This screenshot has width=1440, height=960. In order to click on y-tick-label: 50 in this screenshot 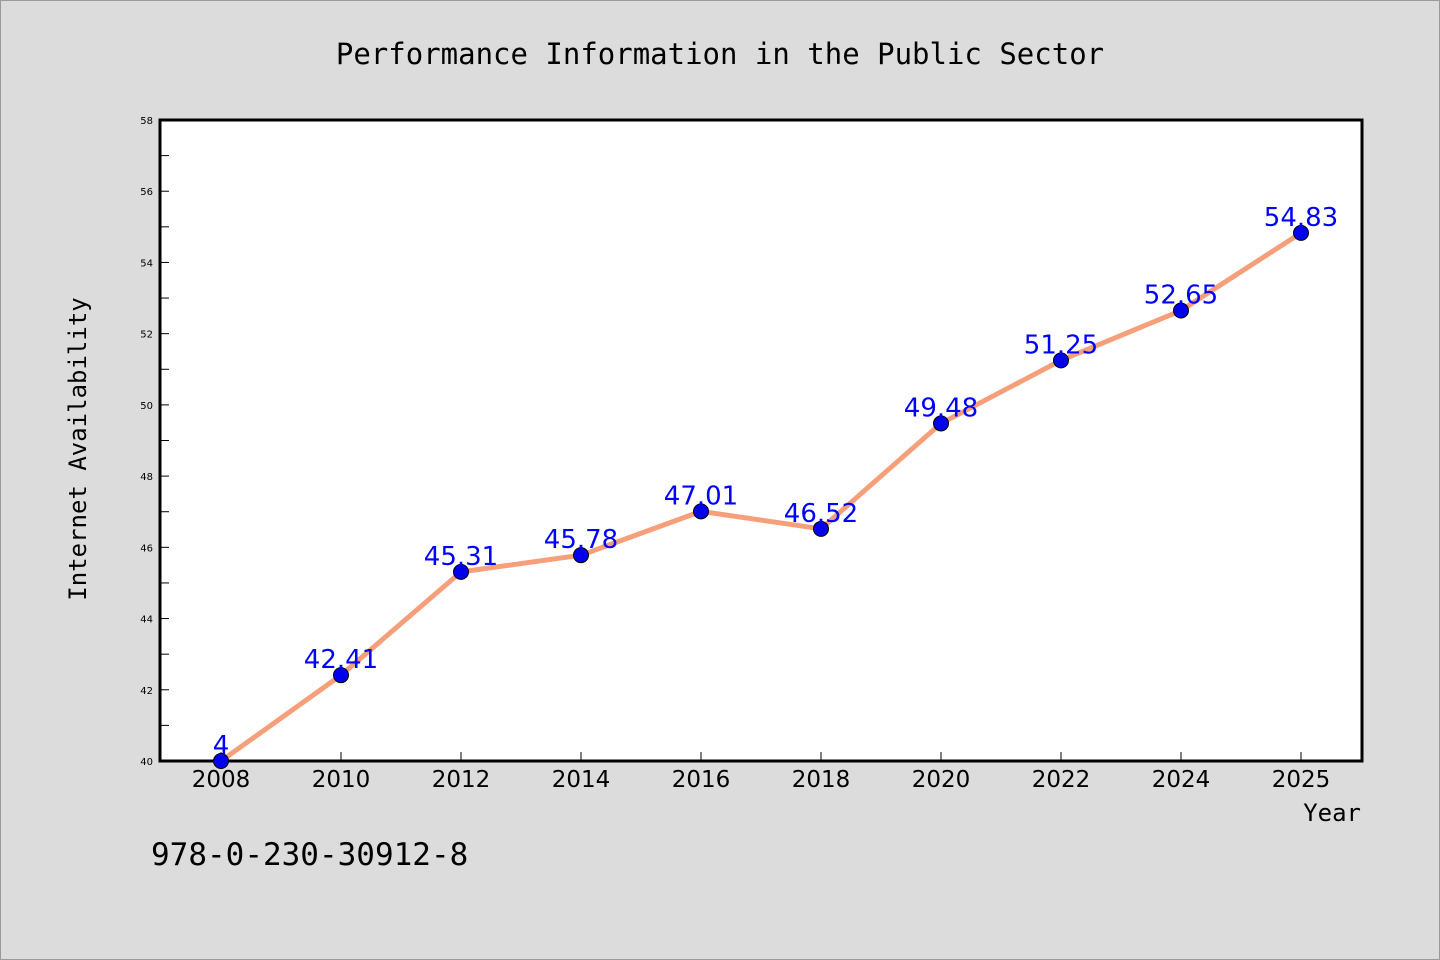, I will do `click(146, 406)`.